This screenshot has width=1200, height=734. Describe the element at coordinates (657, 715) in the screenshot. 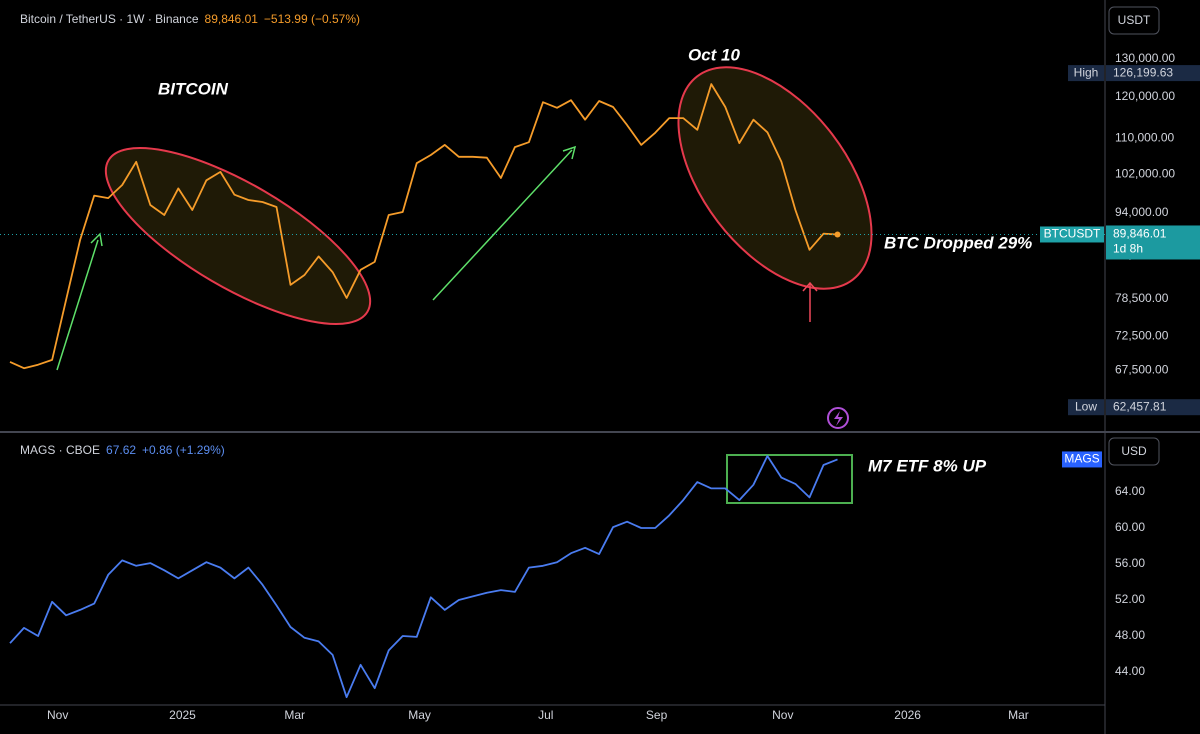

I see `x-tick-label: Sep` at that location.